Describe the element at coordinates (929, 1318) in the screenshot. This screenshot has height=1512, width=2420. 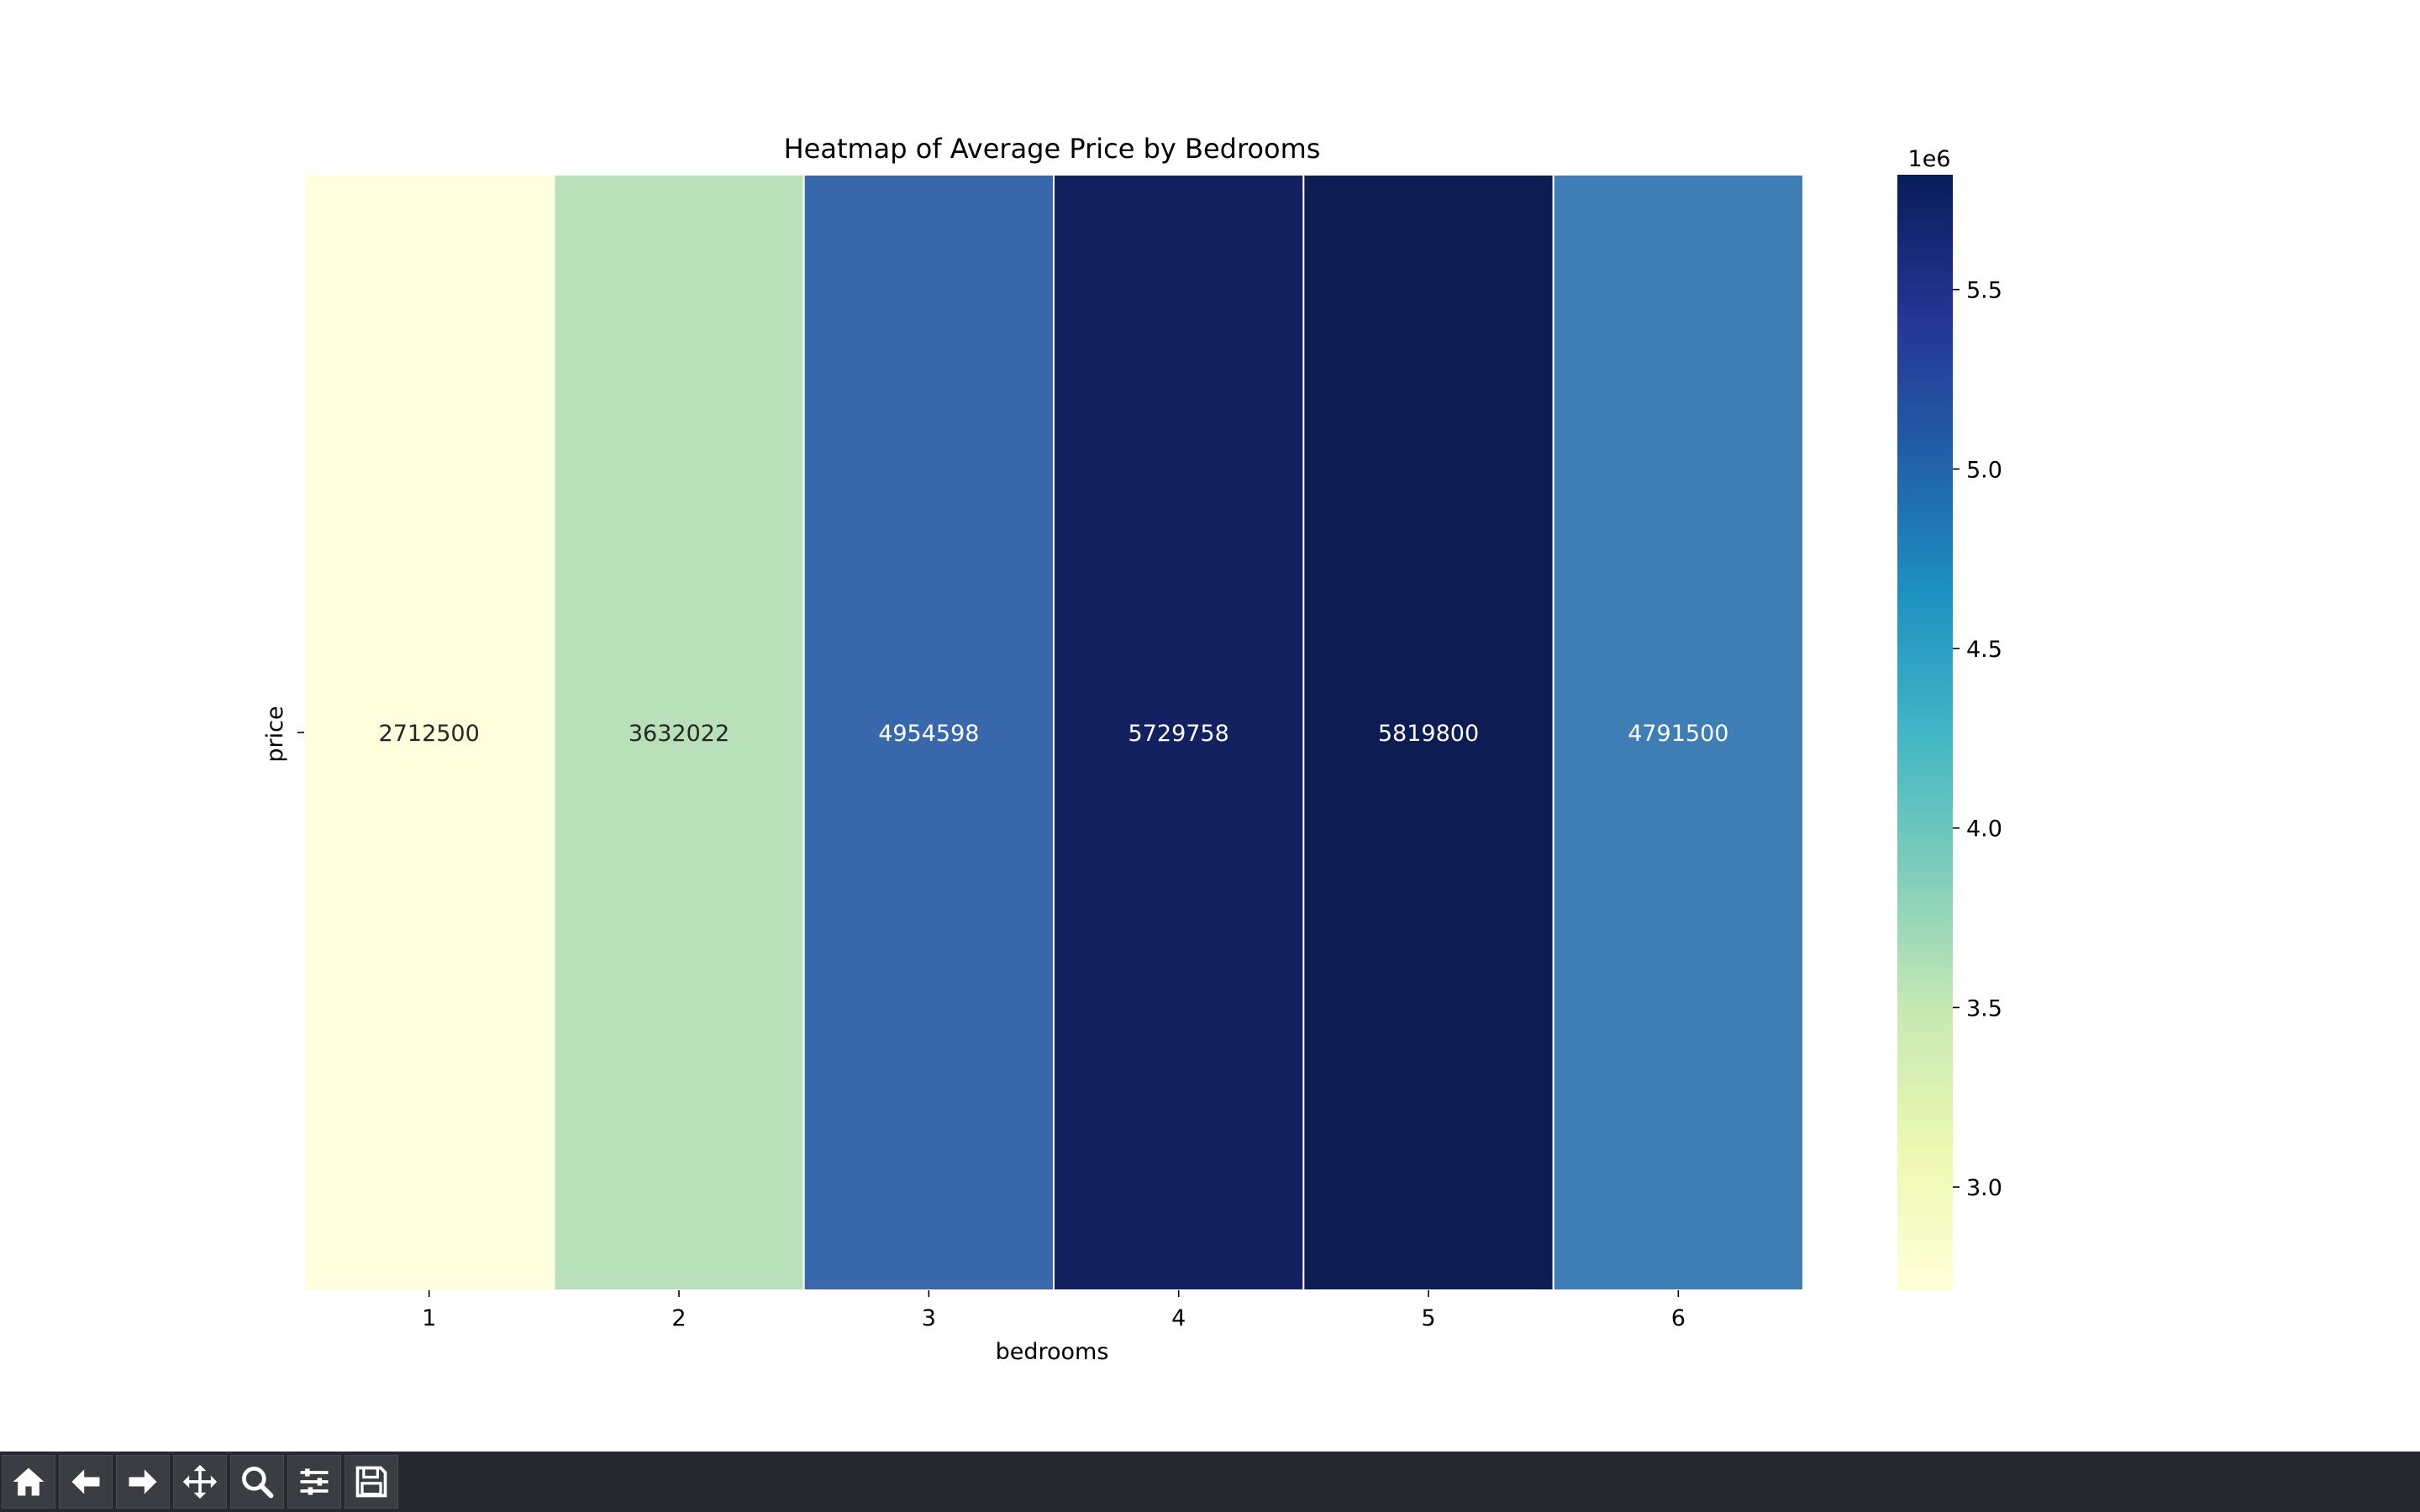
I see `x-tick-label-3: 3` at that location.